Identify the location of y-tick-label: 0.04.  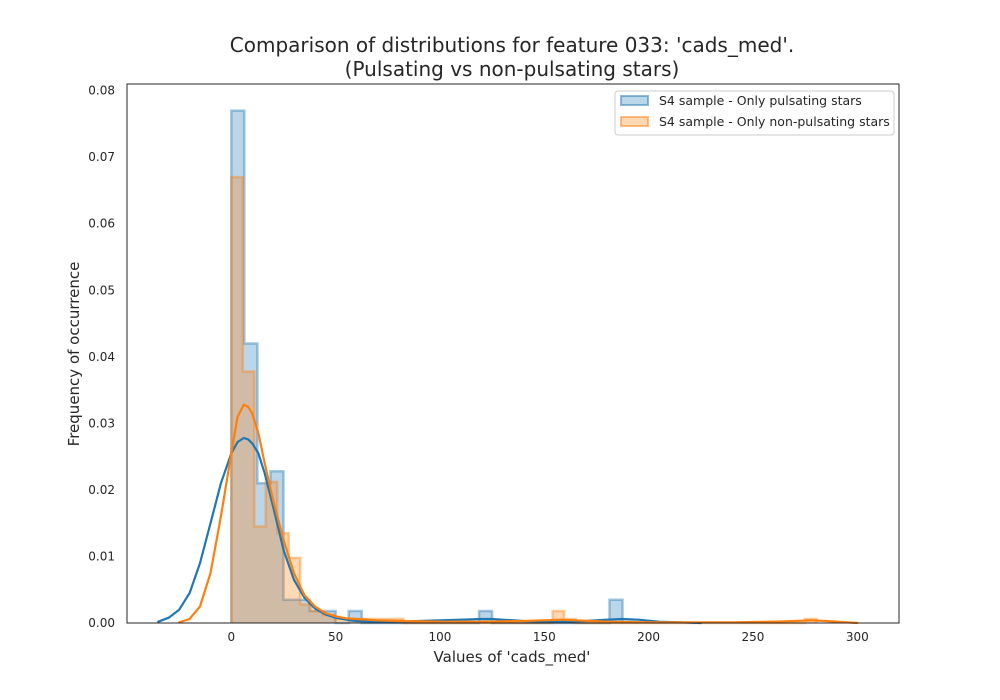
(101, 357).